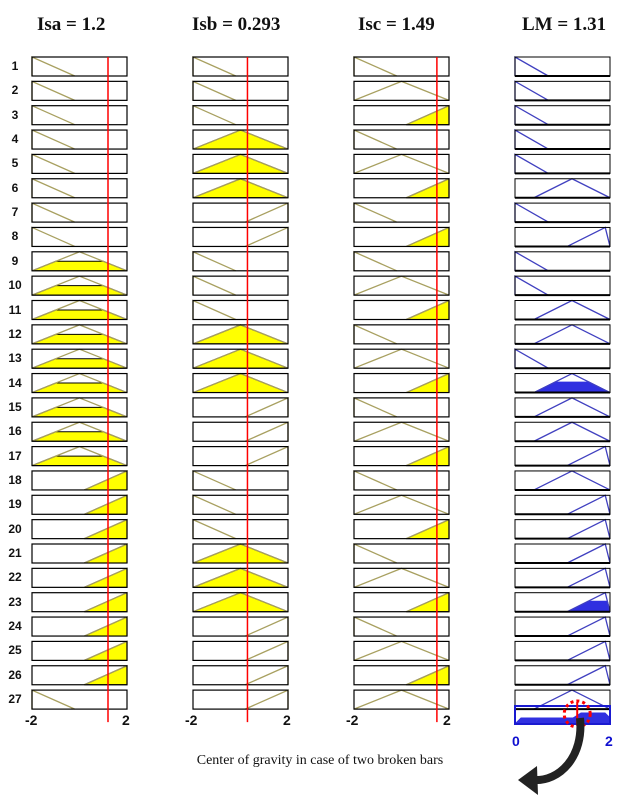  What do you see at coordinates (191, 720) in the screenshot?
I see `axis-min-isb: -2` at bounding box center [191, 720].